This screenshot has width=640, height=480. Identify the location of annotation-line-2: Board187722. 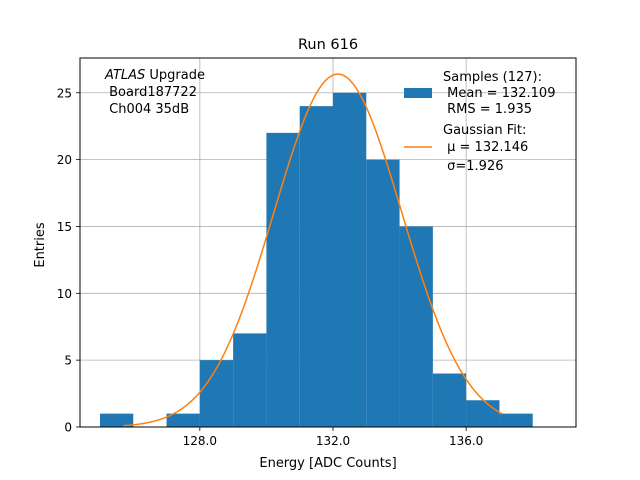
(151, 92).